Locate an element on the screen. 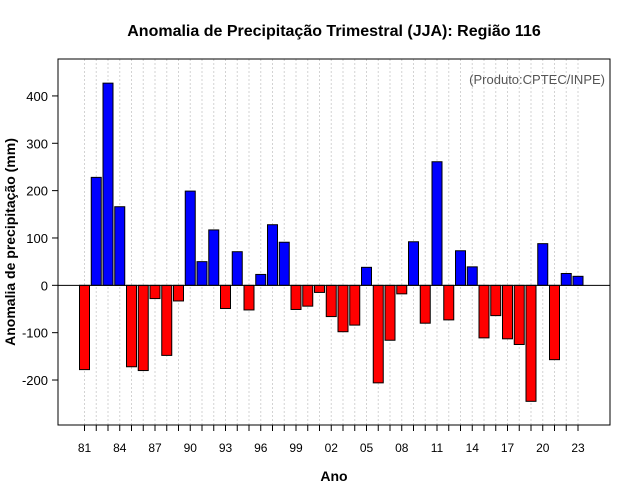  bar-1993 is located at coordinates (225, 297).